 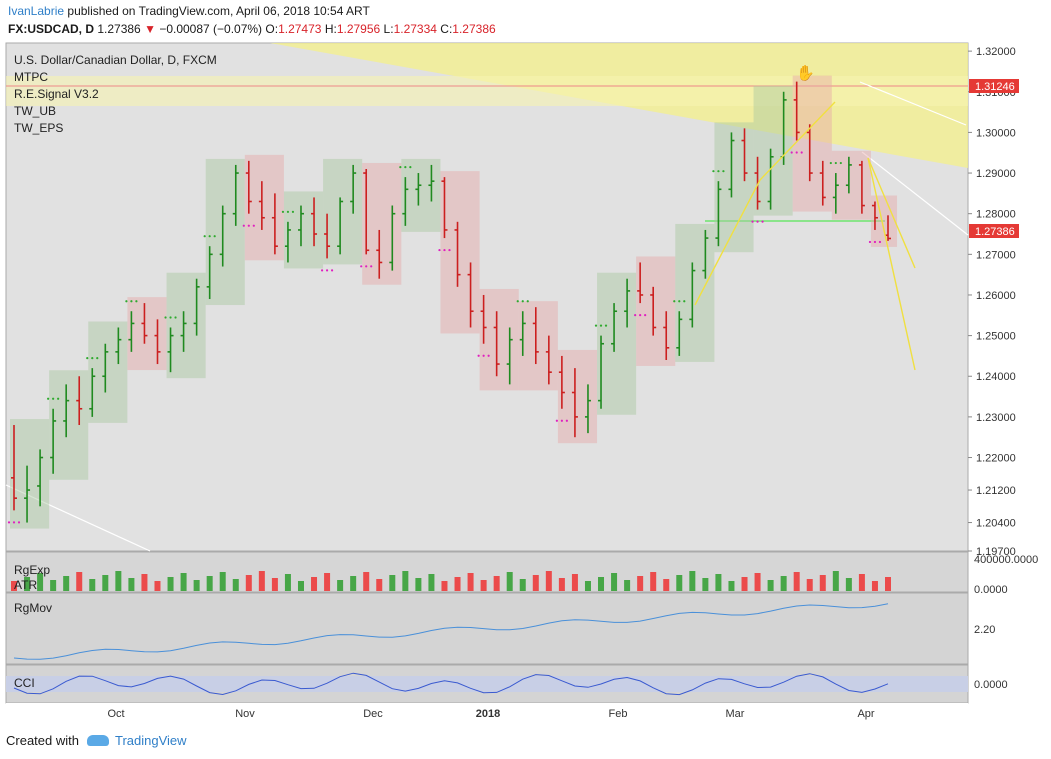 I want to click on indicator-tw-ub: TW_UB, so click(x=35, y=111).